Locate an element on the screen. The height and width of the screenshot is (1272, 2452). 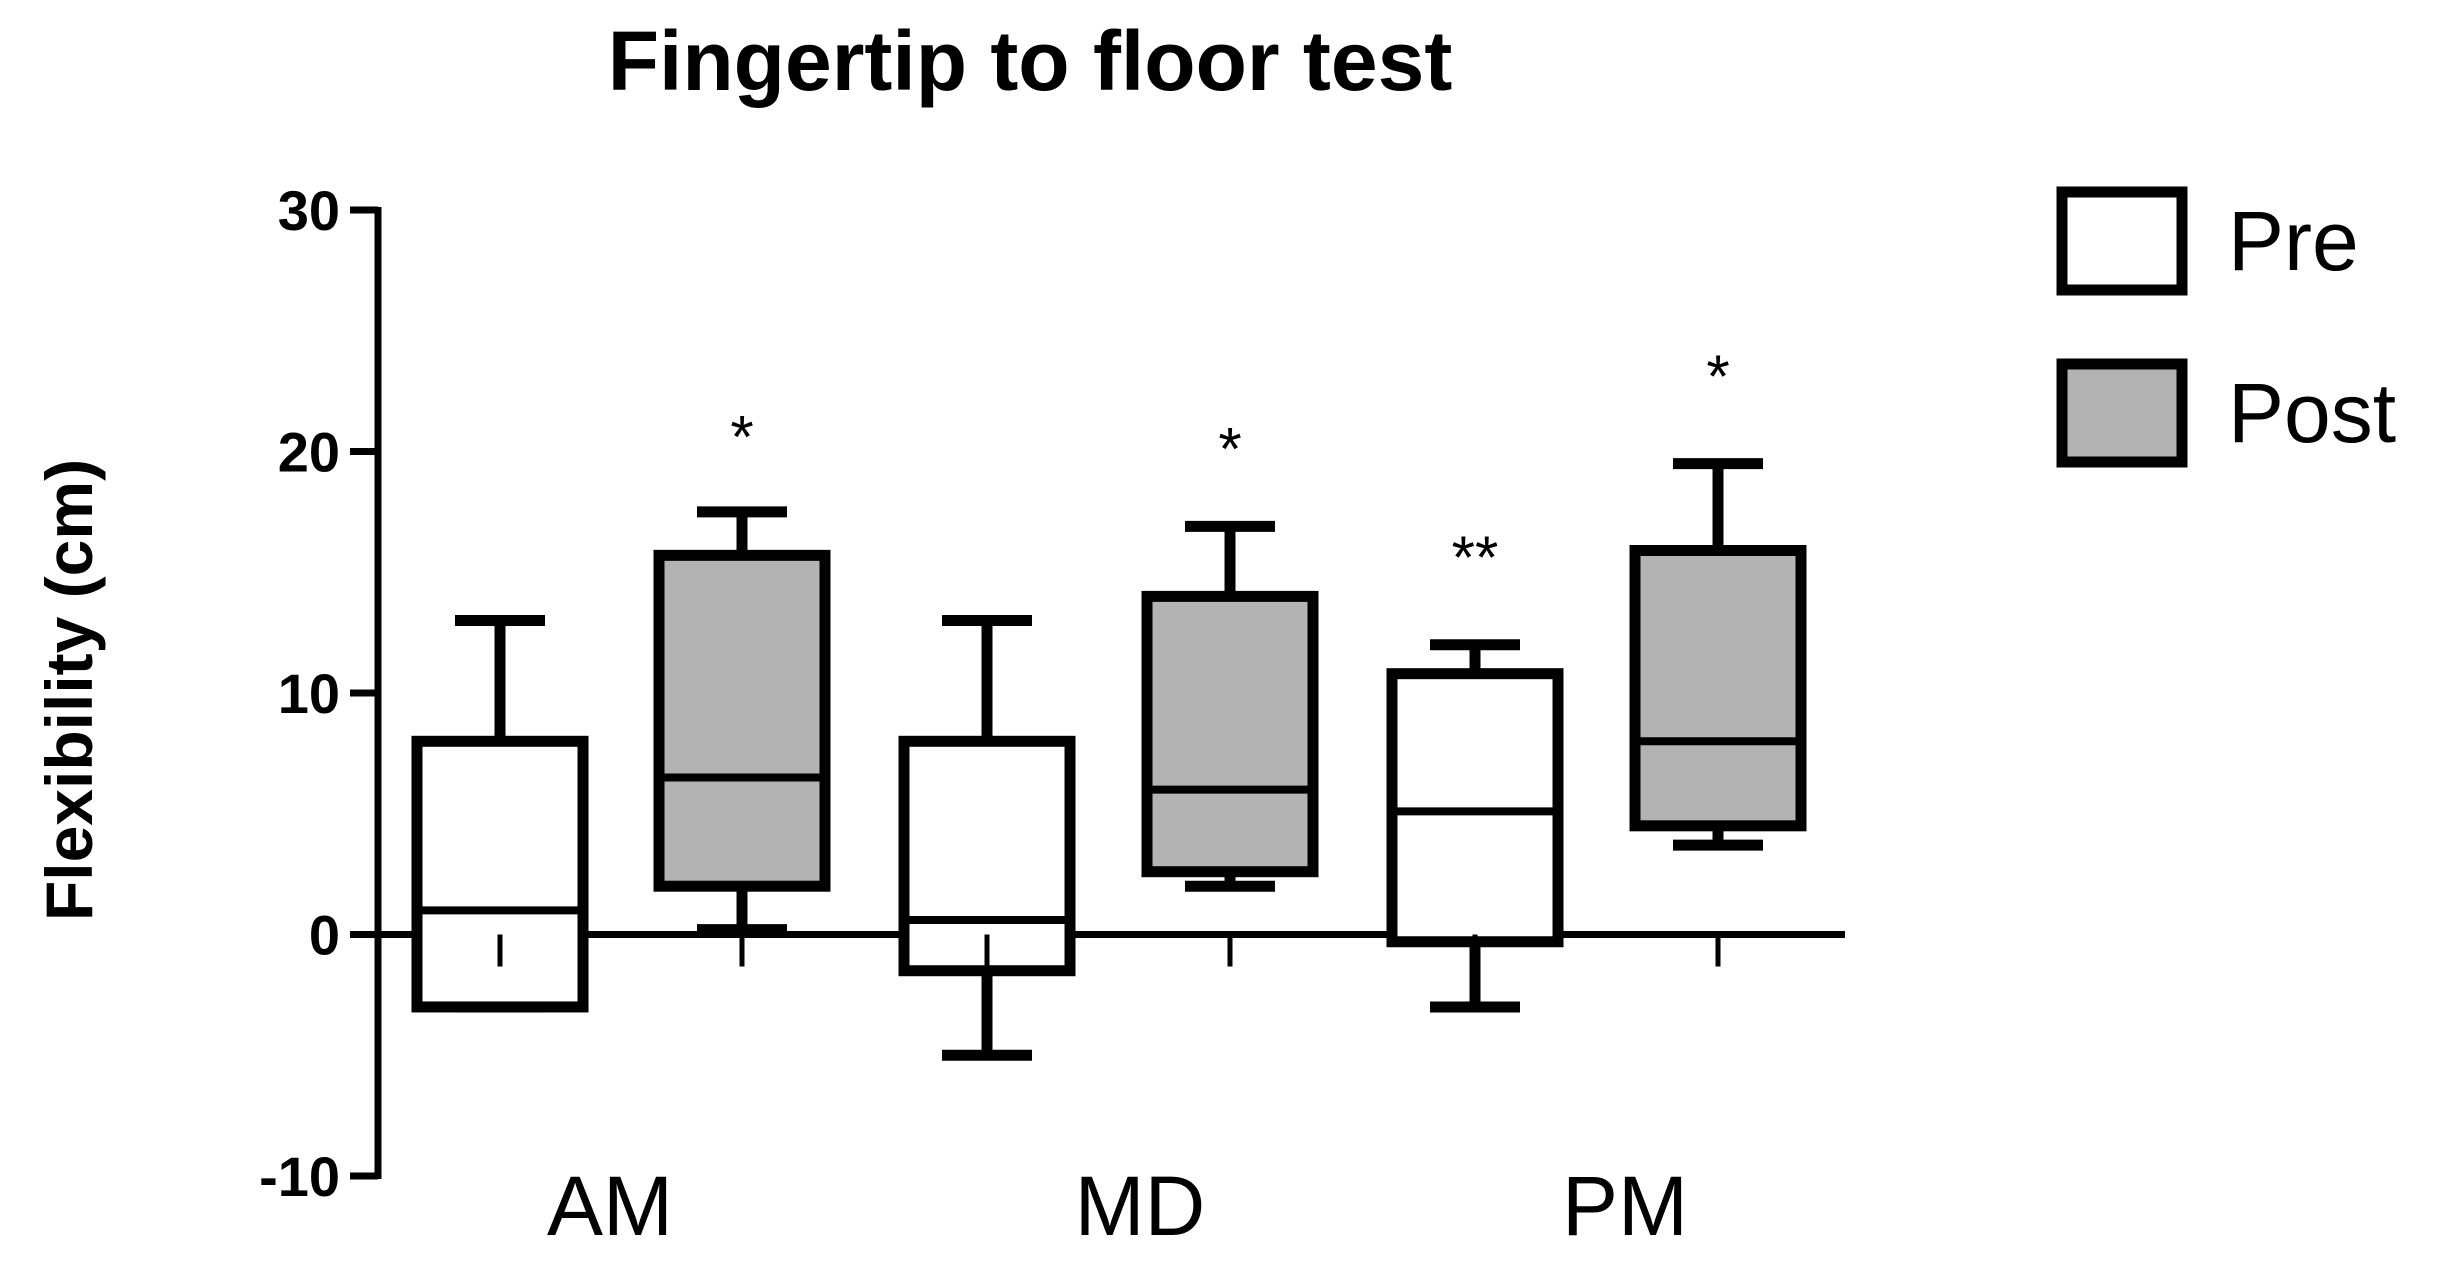
x-labels: AM MD PM is located at coordinates (1117, 1206).